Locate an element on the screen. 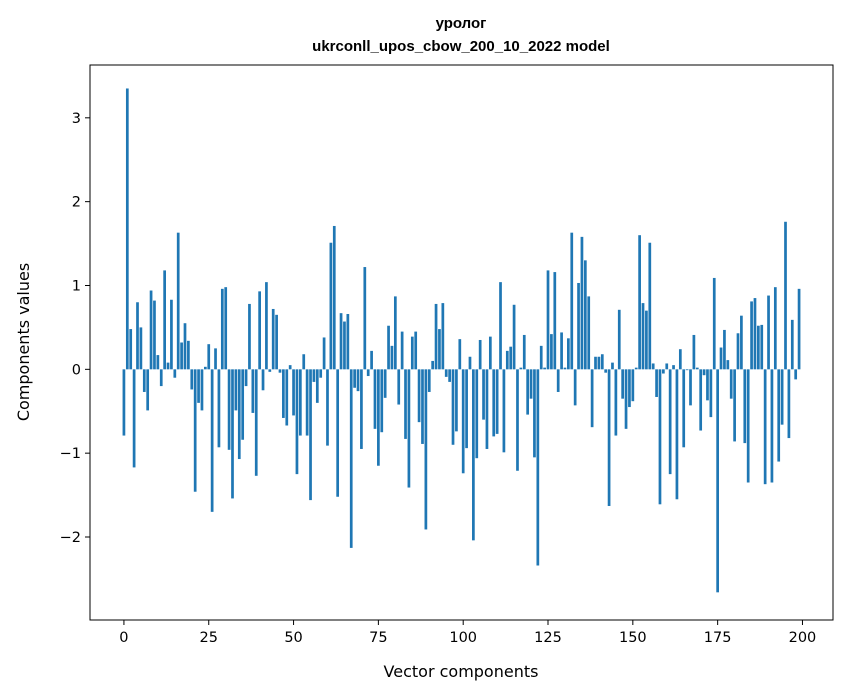 The image size is (847, 696). x-tick-label: 125 is located at coordinates (548, 638).